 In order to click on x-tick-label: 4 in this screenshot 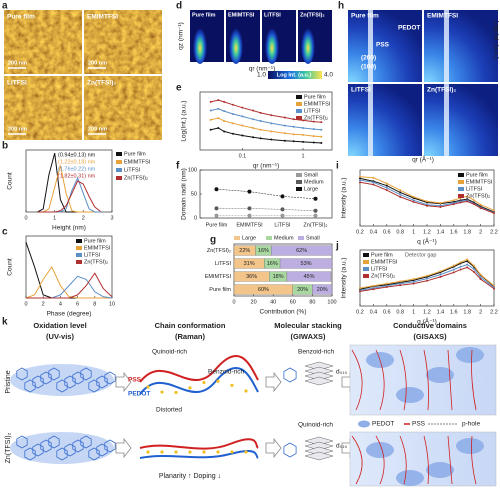, I will do `click(60, 304)`.